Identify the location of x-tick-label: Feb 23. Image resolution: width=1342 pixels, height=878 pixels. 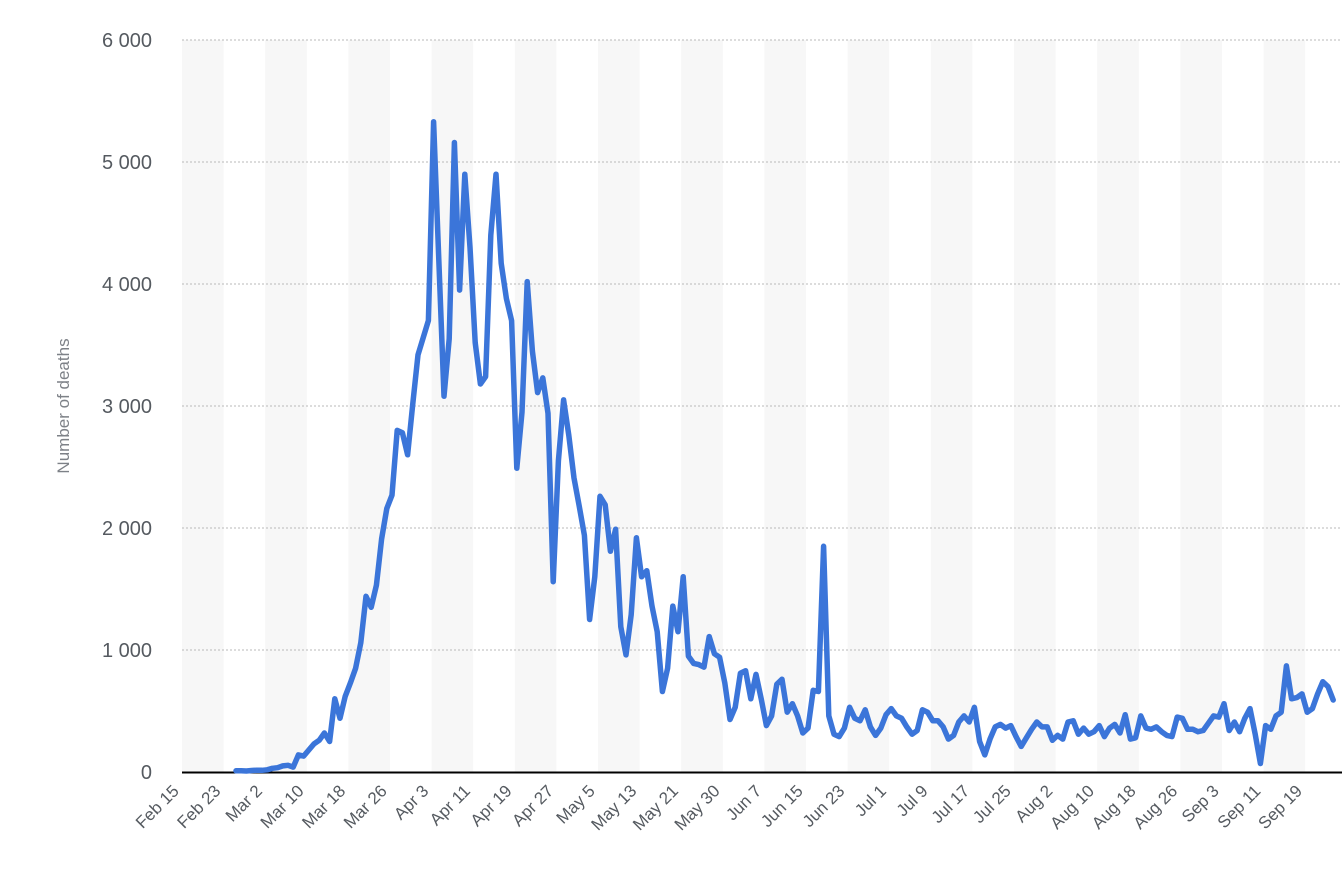
(199, 806).